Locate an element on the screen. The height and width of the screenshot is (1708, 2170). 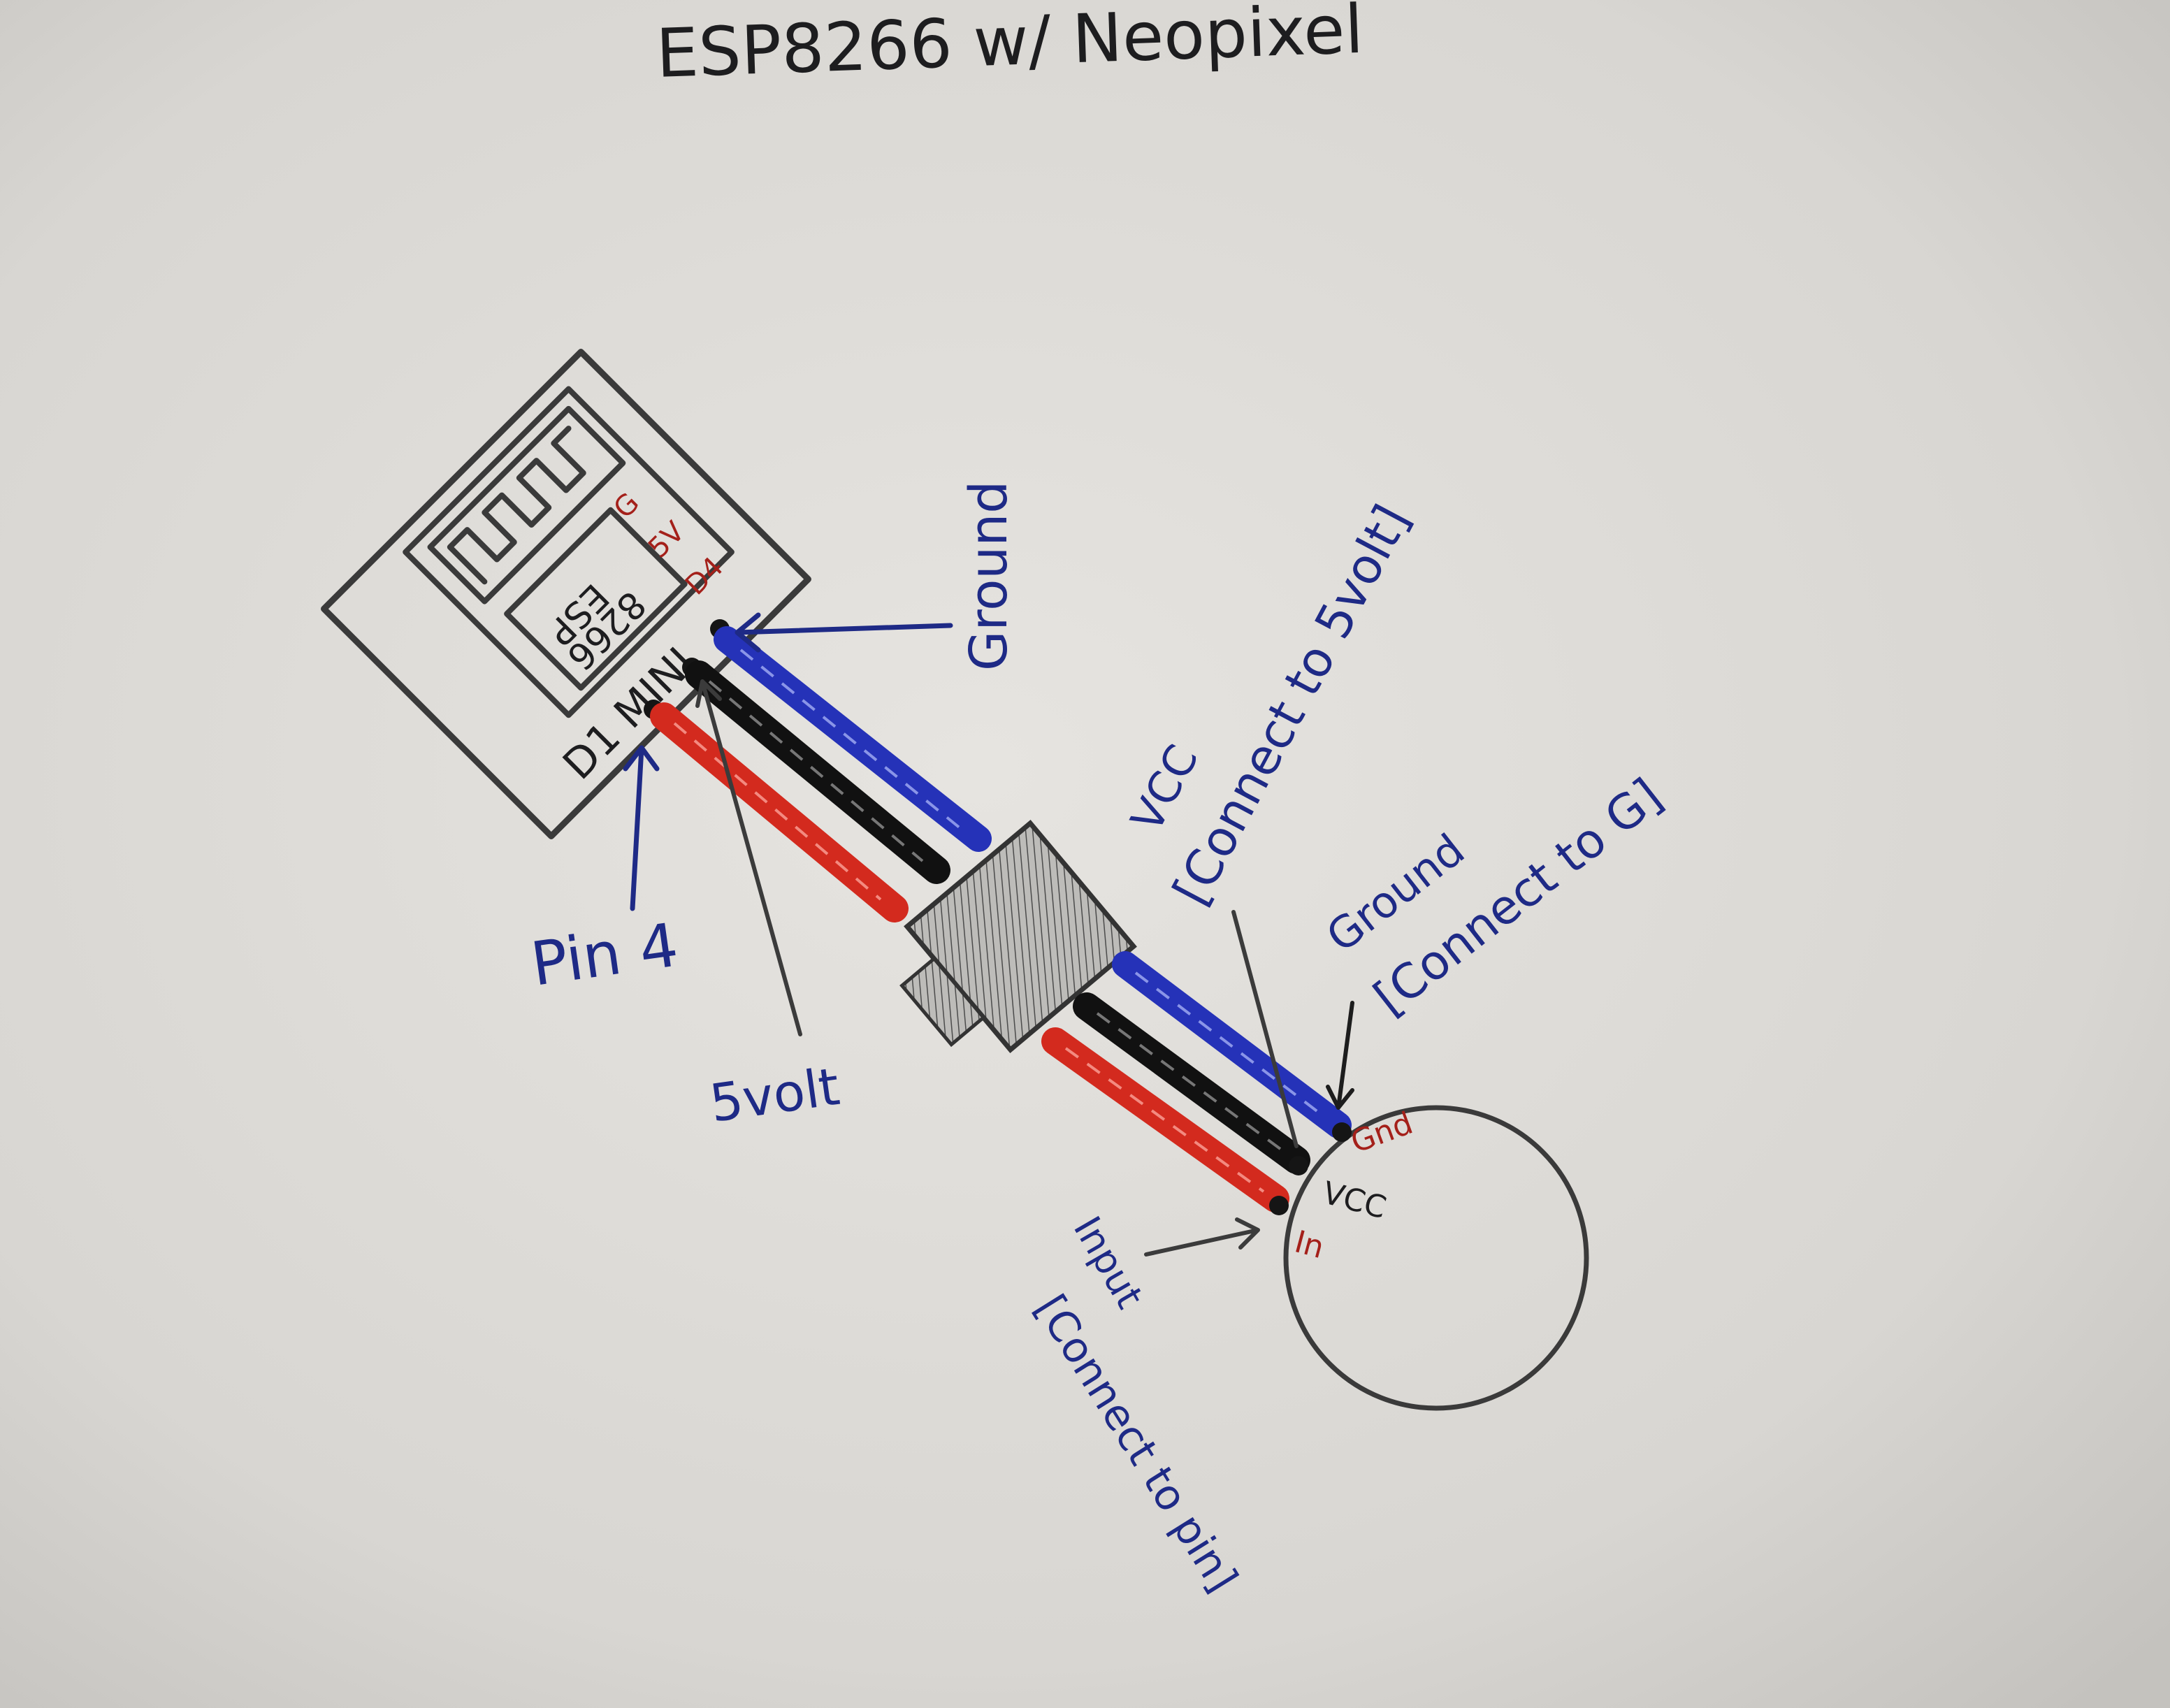
neopixel-ring is located at coordinates (1436, 1258).